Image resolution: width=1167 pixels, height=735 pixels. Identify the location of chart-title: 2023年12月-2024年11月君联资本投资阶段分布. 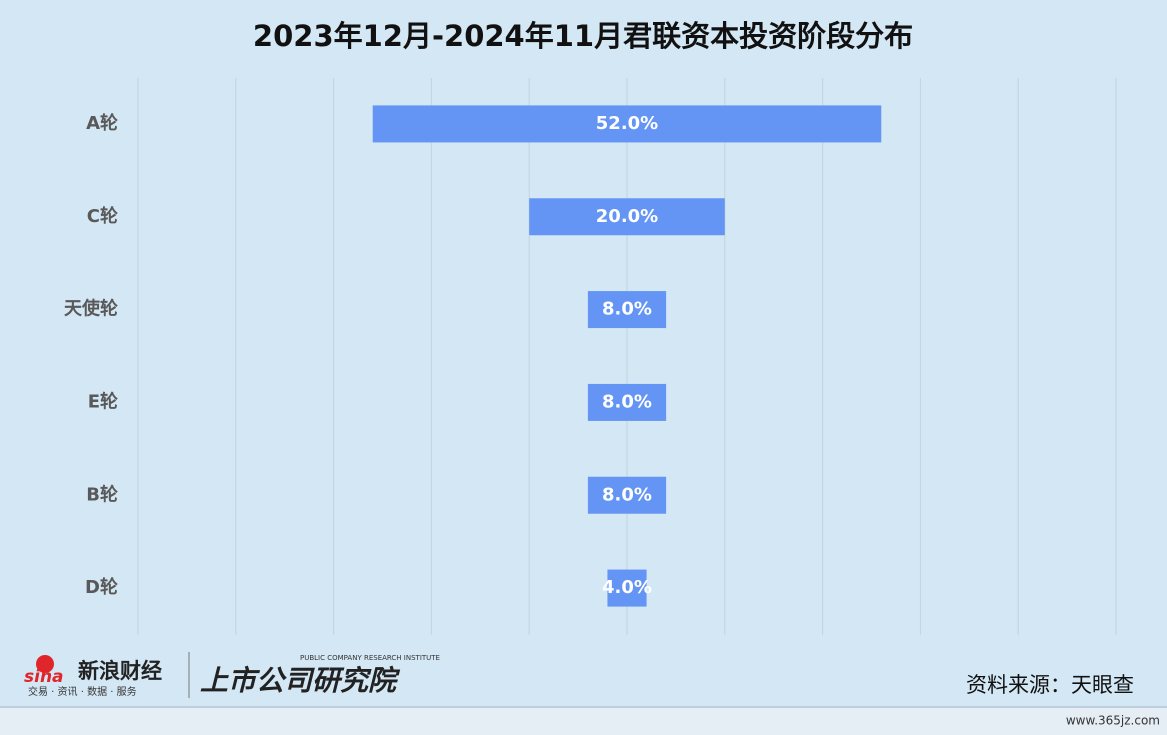
(583, 36).